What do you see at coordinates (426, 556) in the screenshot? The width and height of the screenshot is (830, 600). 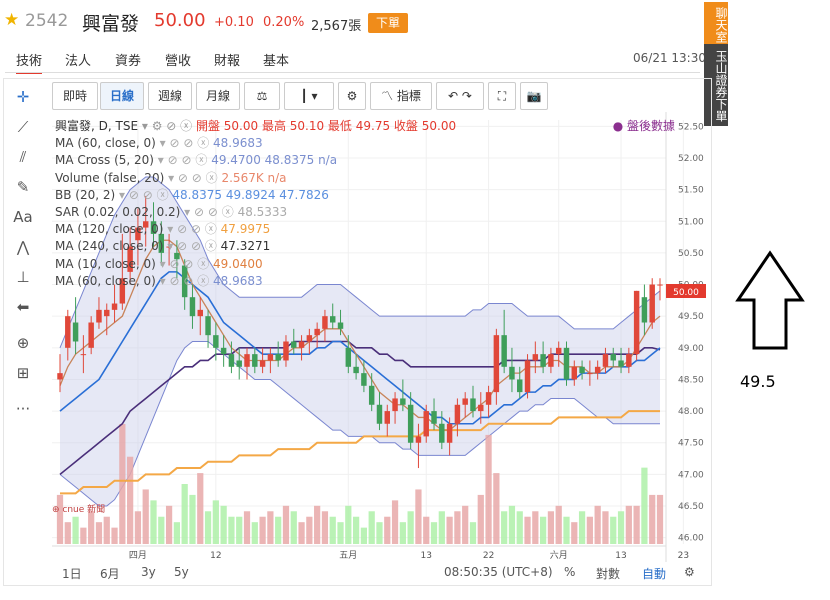 I see `time-tick-label: 13` at bounding box center [426, 556].